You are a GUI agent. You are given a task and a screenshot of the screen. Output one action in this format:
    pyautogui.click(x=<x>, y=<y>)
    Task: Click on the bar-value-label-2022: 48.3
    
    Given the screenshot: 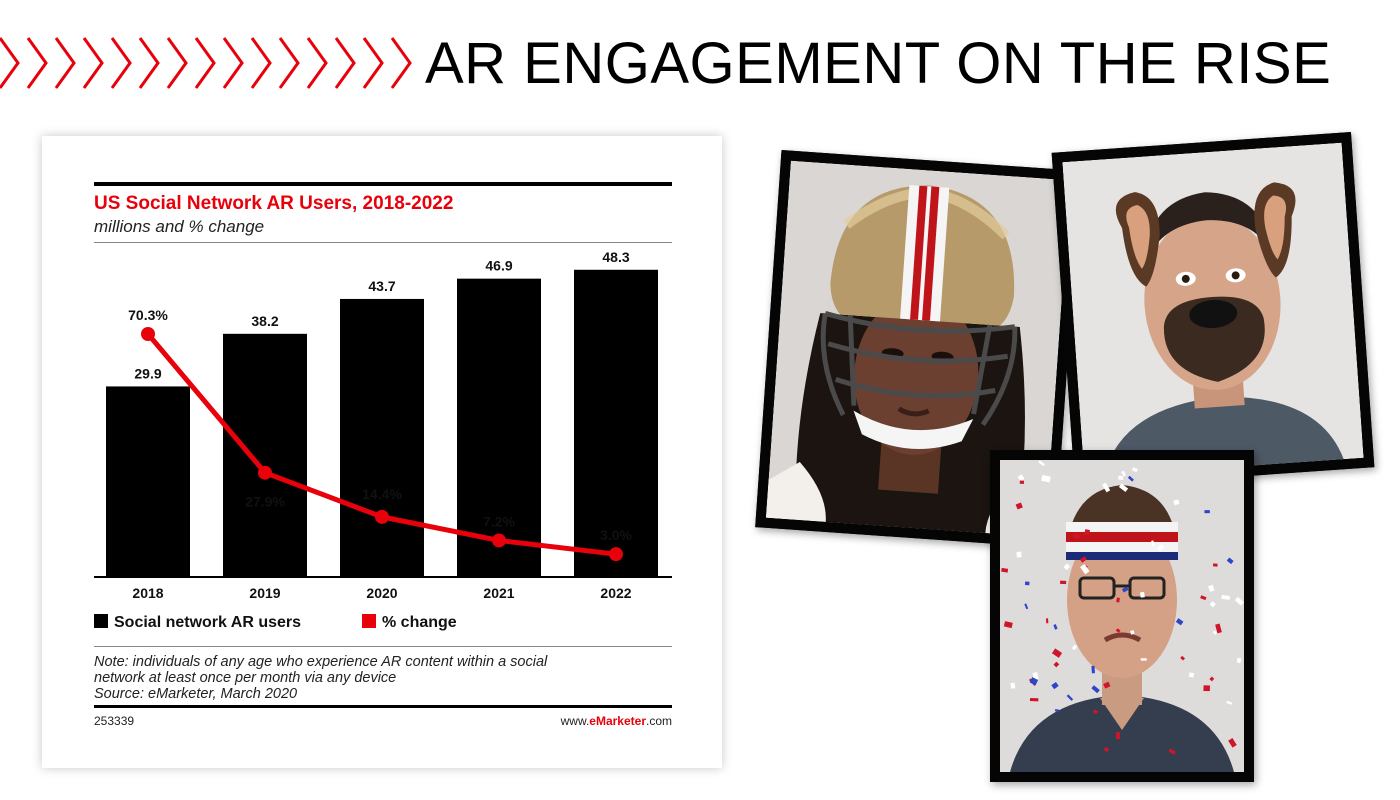 What is the action you would take?
    pyautogui.click(x=615, y=257)
    